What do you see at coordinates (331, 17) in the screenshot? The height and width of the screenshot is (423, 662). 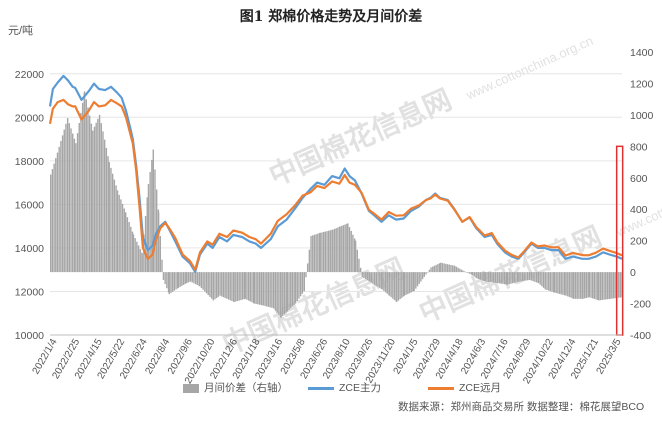 I see `chart-title: 图1 郑棉价格走势及月间价差` at bounding box center [331, 17].